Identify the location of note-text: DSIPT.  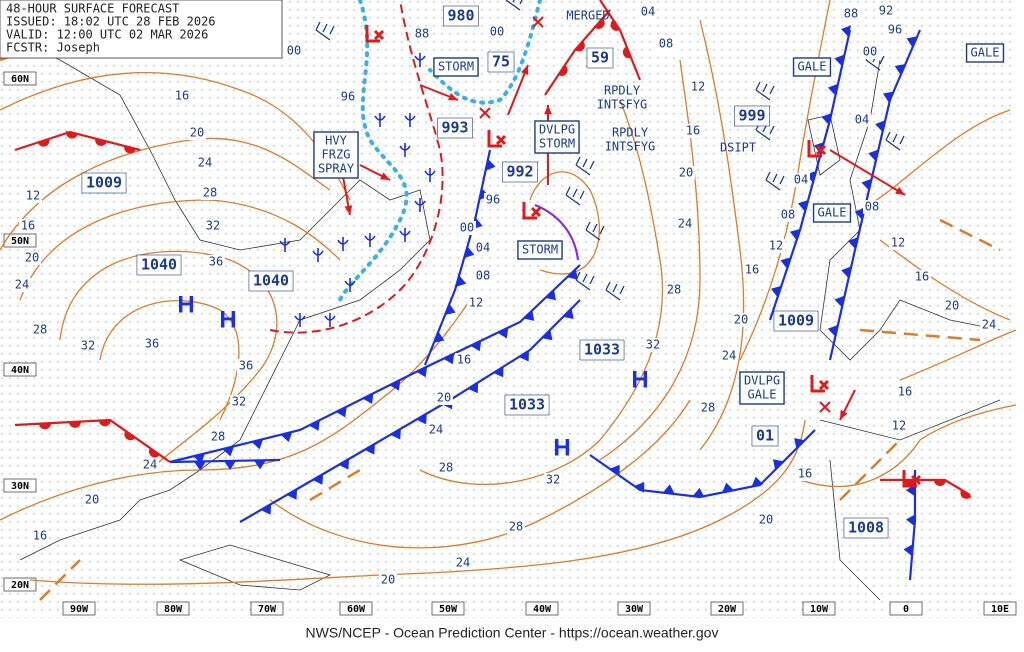
(738, 148).